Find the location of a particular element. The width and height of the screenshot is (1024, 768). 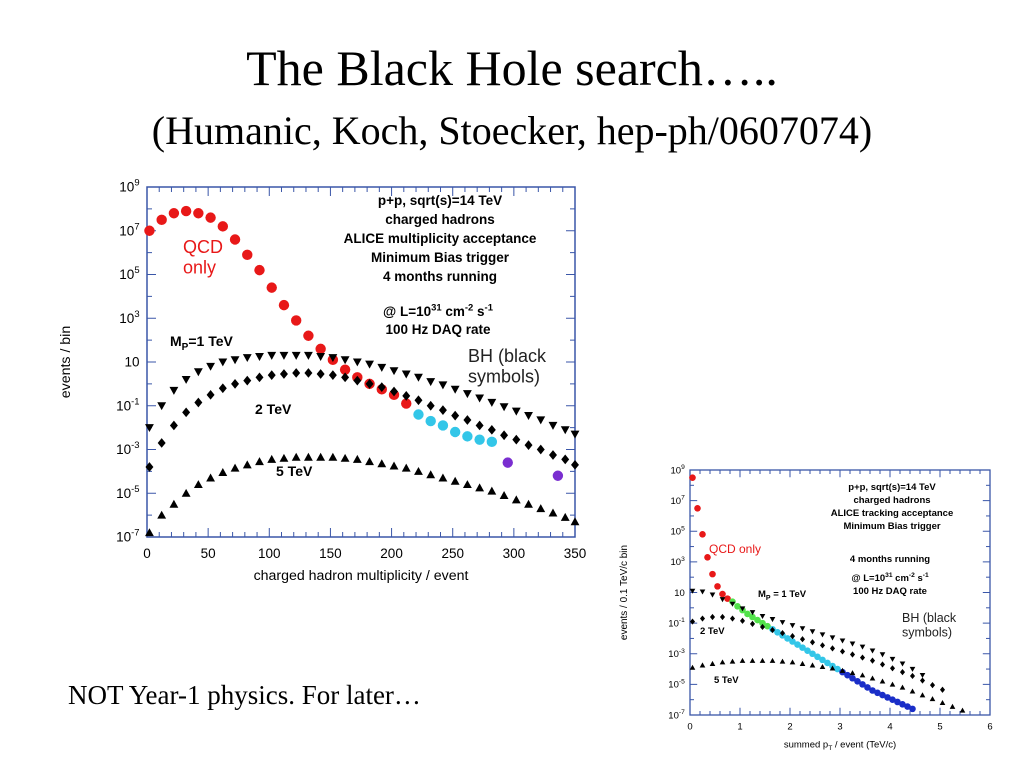

y-tick-label: 10⁻⁷ is located at coordinates (676, 715).